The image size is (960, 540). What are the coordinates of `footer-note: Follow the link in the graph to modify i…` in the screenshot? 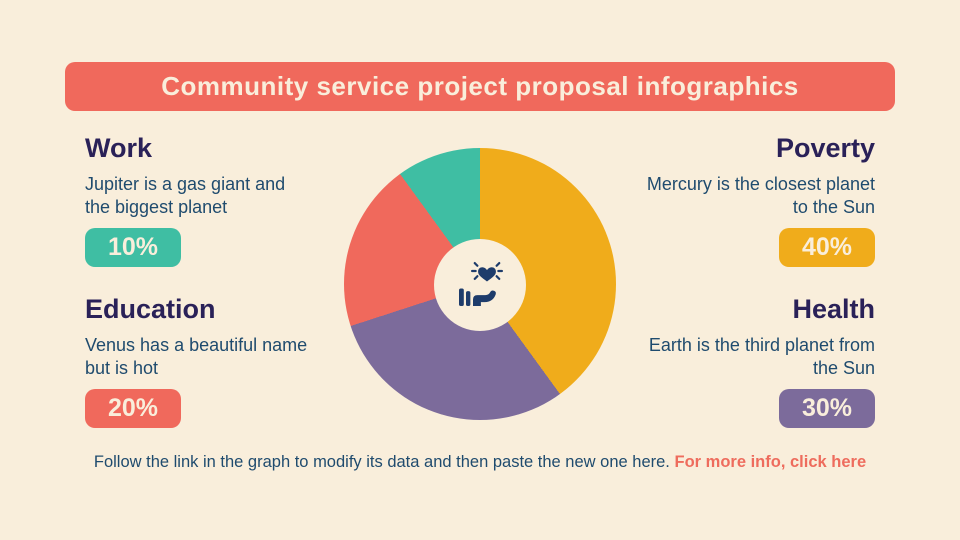 It's located at (480, 462).